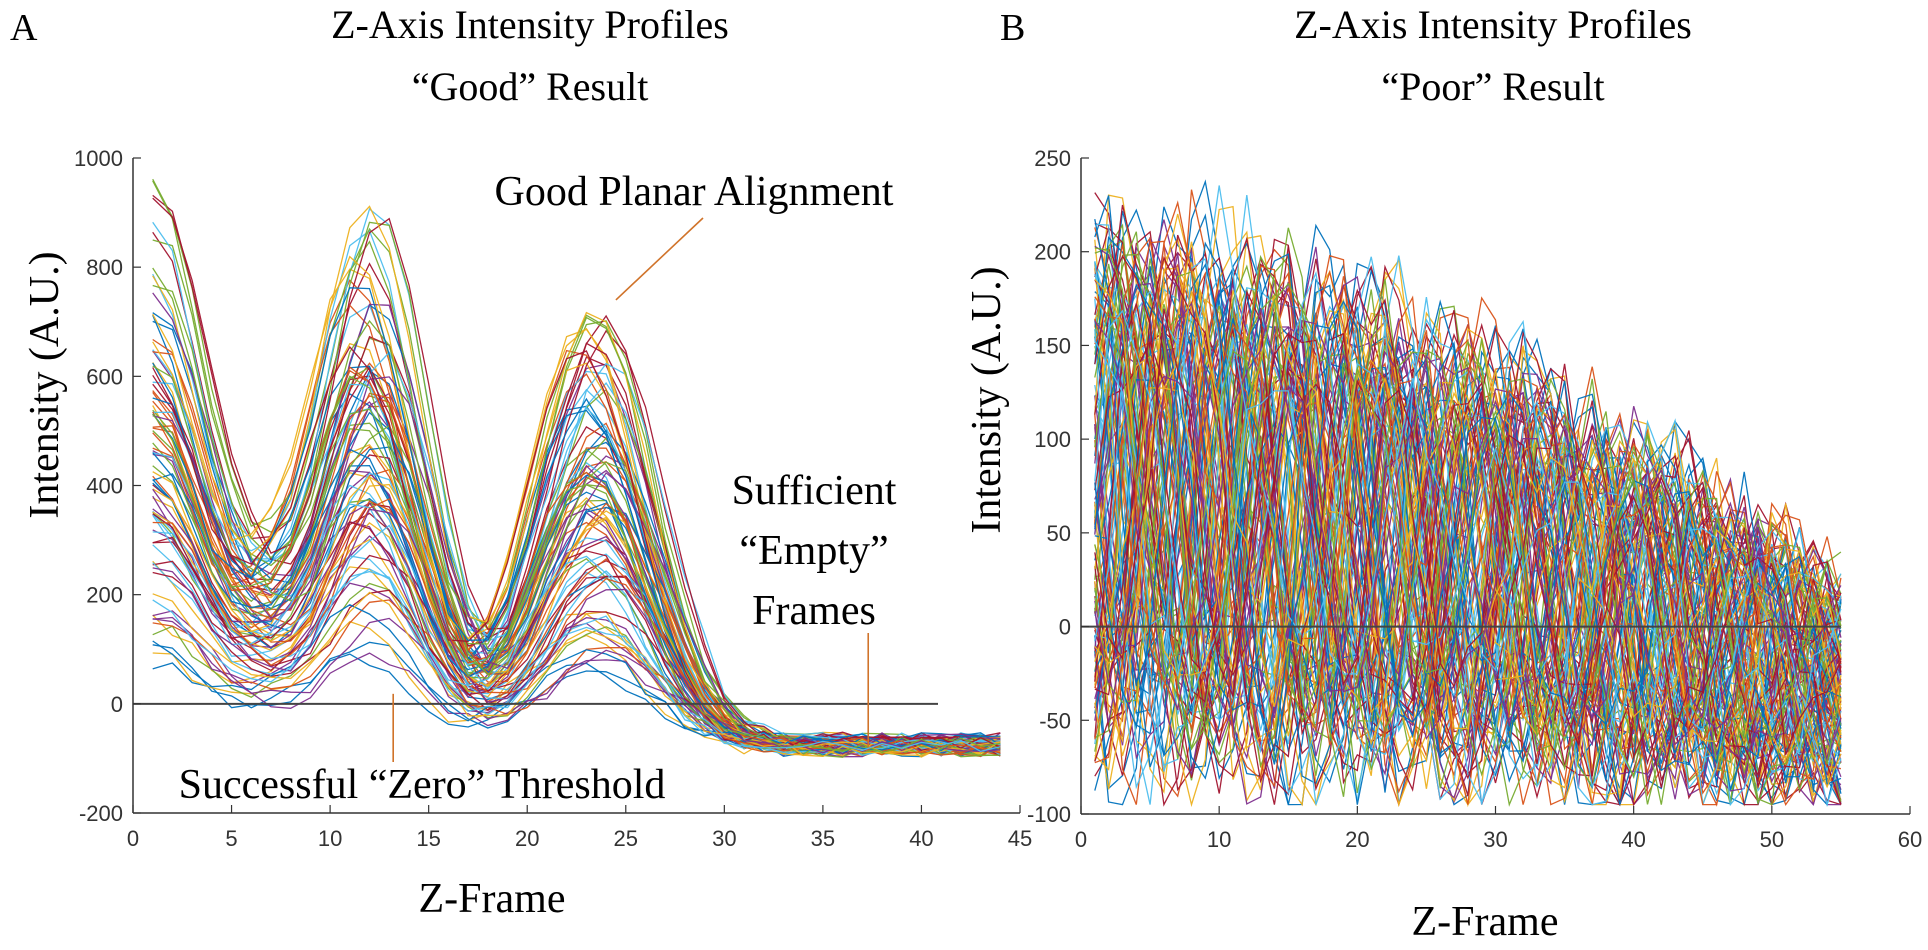  I want to click on panel-a-title-line-1: Z-Axis Intensity Profiles, so click(530, 24).